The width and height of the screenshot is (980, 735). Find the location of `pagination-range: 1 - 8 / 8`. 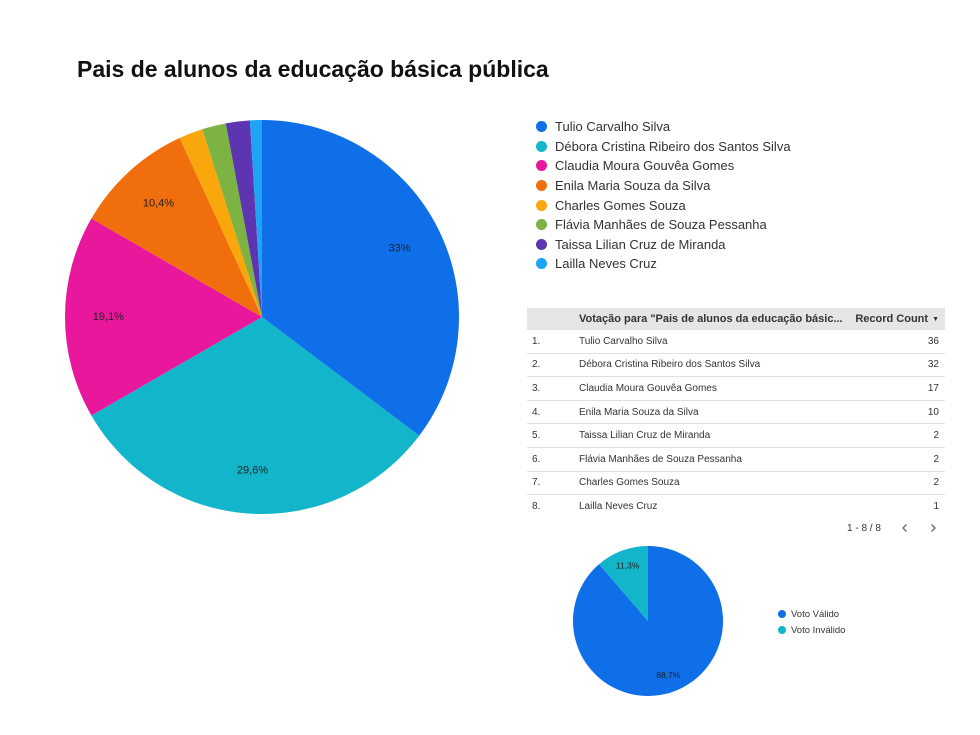

pagination-range: 1 - 8 / 8 is located at coordinates (864, 528).